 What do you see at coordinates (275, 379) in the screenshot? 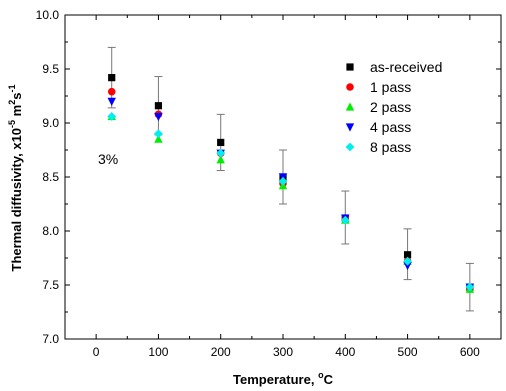
I see `x-axis-title-main: Temperature,` at bounding box center [275, 379].